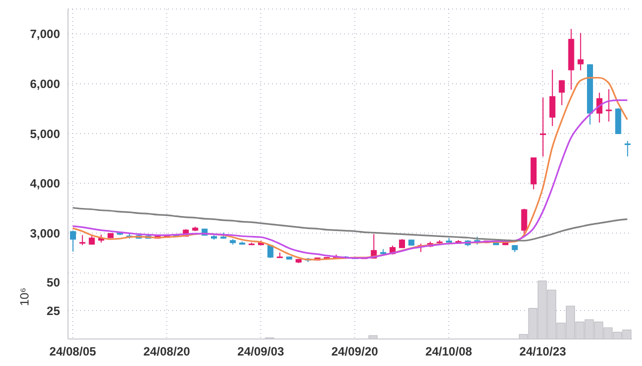 The height and width of the screenshot is (366, 642). What do you see at coordinates (166, 351) in the screenshot?
I see `x-tick-label: 24/08/20` at bounding box center [166, 351].